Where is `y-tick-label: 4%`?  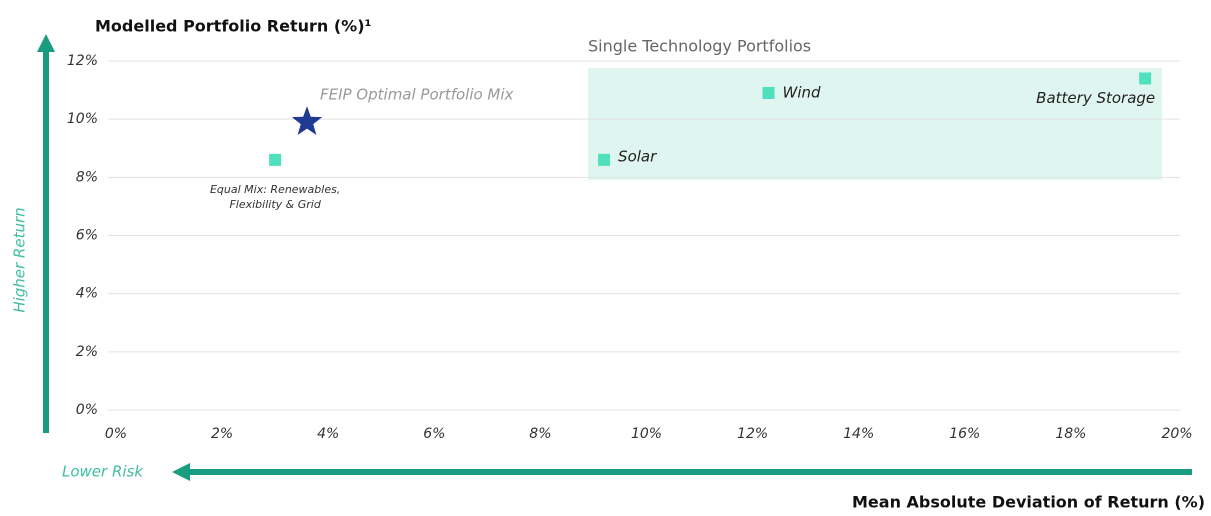
y-tick-label: 4% is located at coordinates (87, 294).